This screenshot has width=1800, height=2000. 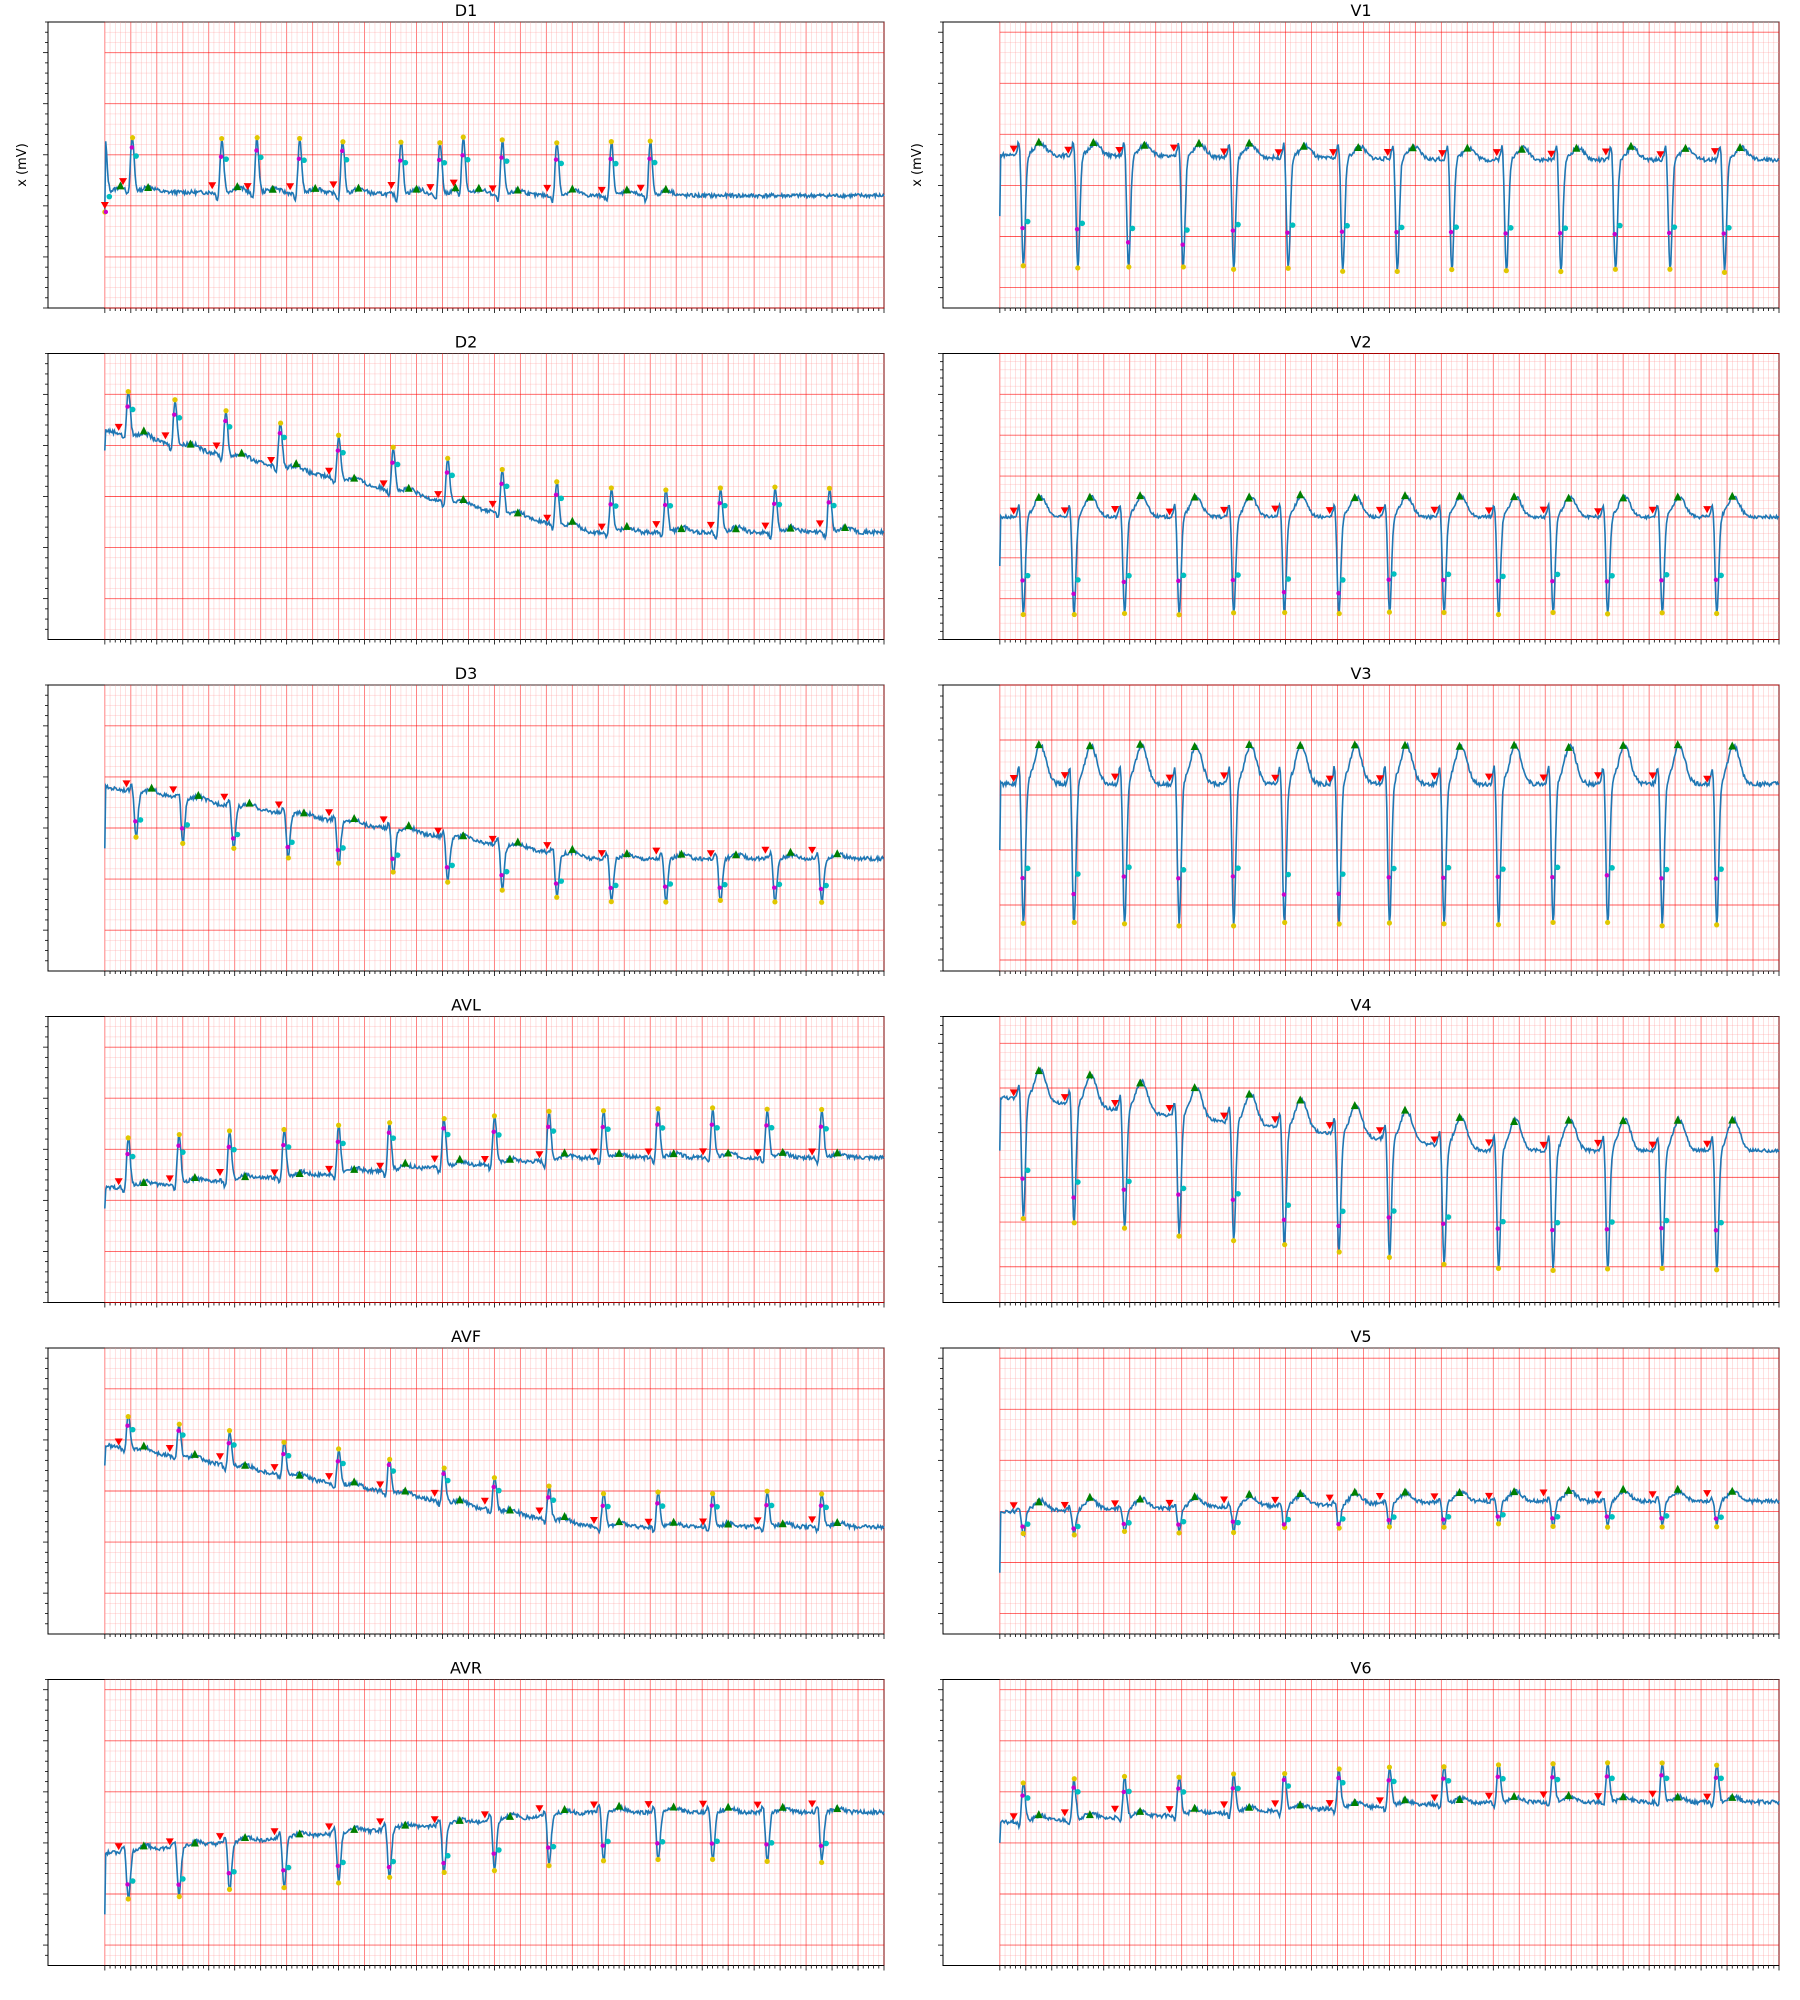 I want to click on panel-title: V6, so click(x=1360, y=1668).